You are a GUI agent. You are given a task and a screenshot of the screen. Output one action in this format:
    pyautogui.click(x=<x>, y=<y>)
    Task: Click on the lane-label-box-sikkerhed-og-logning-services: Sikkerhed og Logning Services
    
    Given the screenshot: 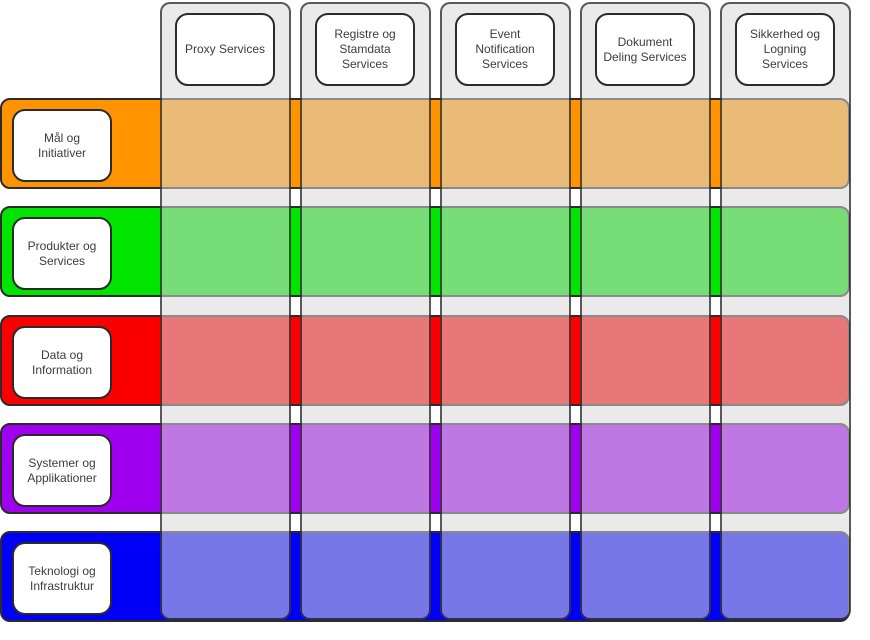 What is the action you would take?
    pyautogui.click(x=785, y=49)
    